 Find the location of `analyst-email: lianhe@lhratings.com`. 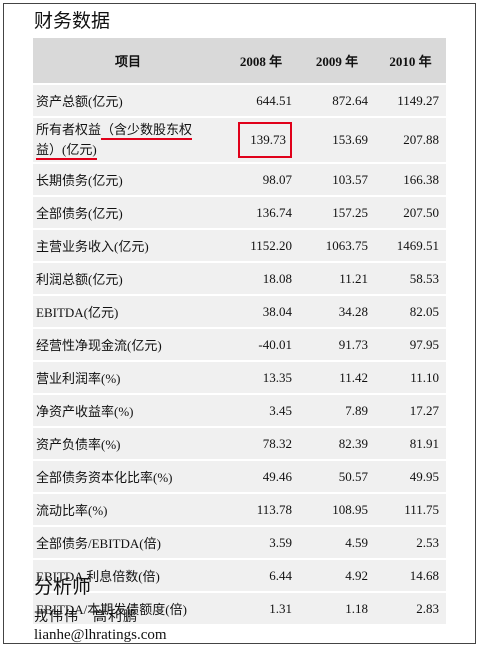

analyst-email: lianhe@lhratings.com is located at coordinates (100, 635).